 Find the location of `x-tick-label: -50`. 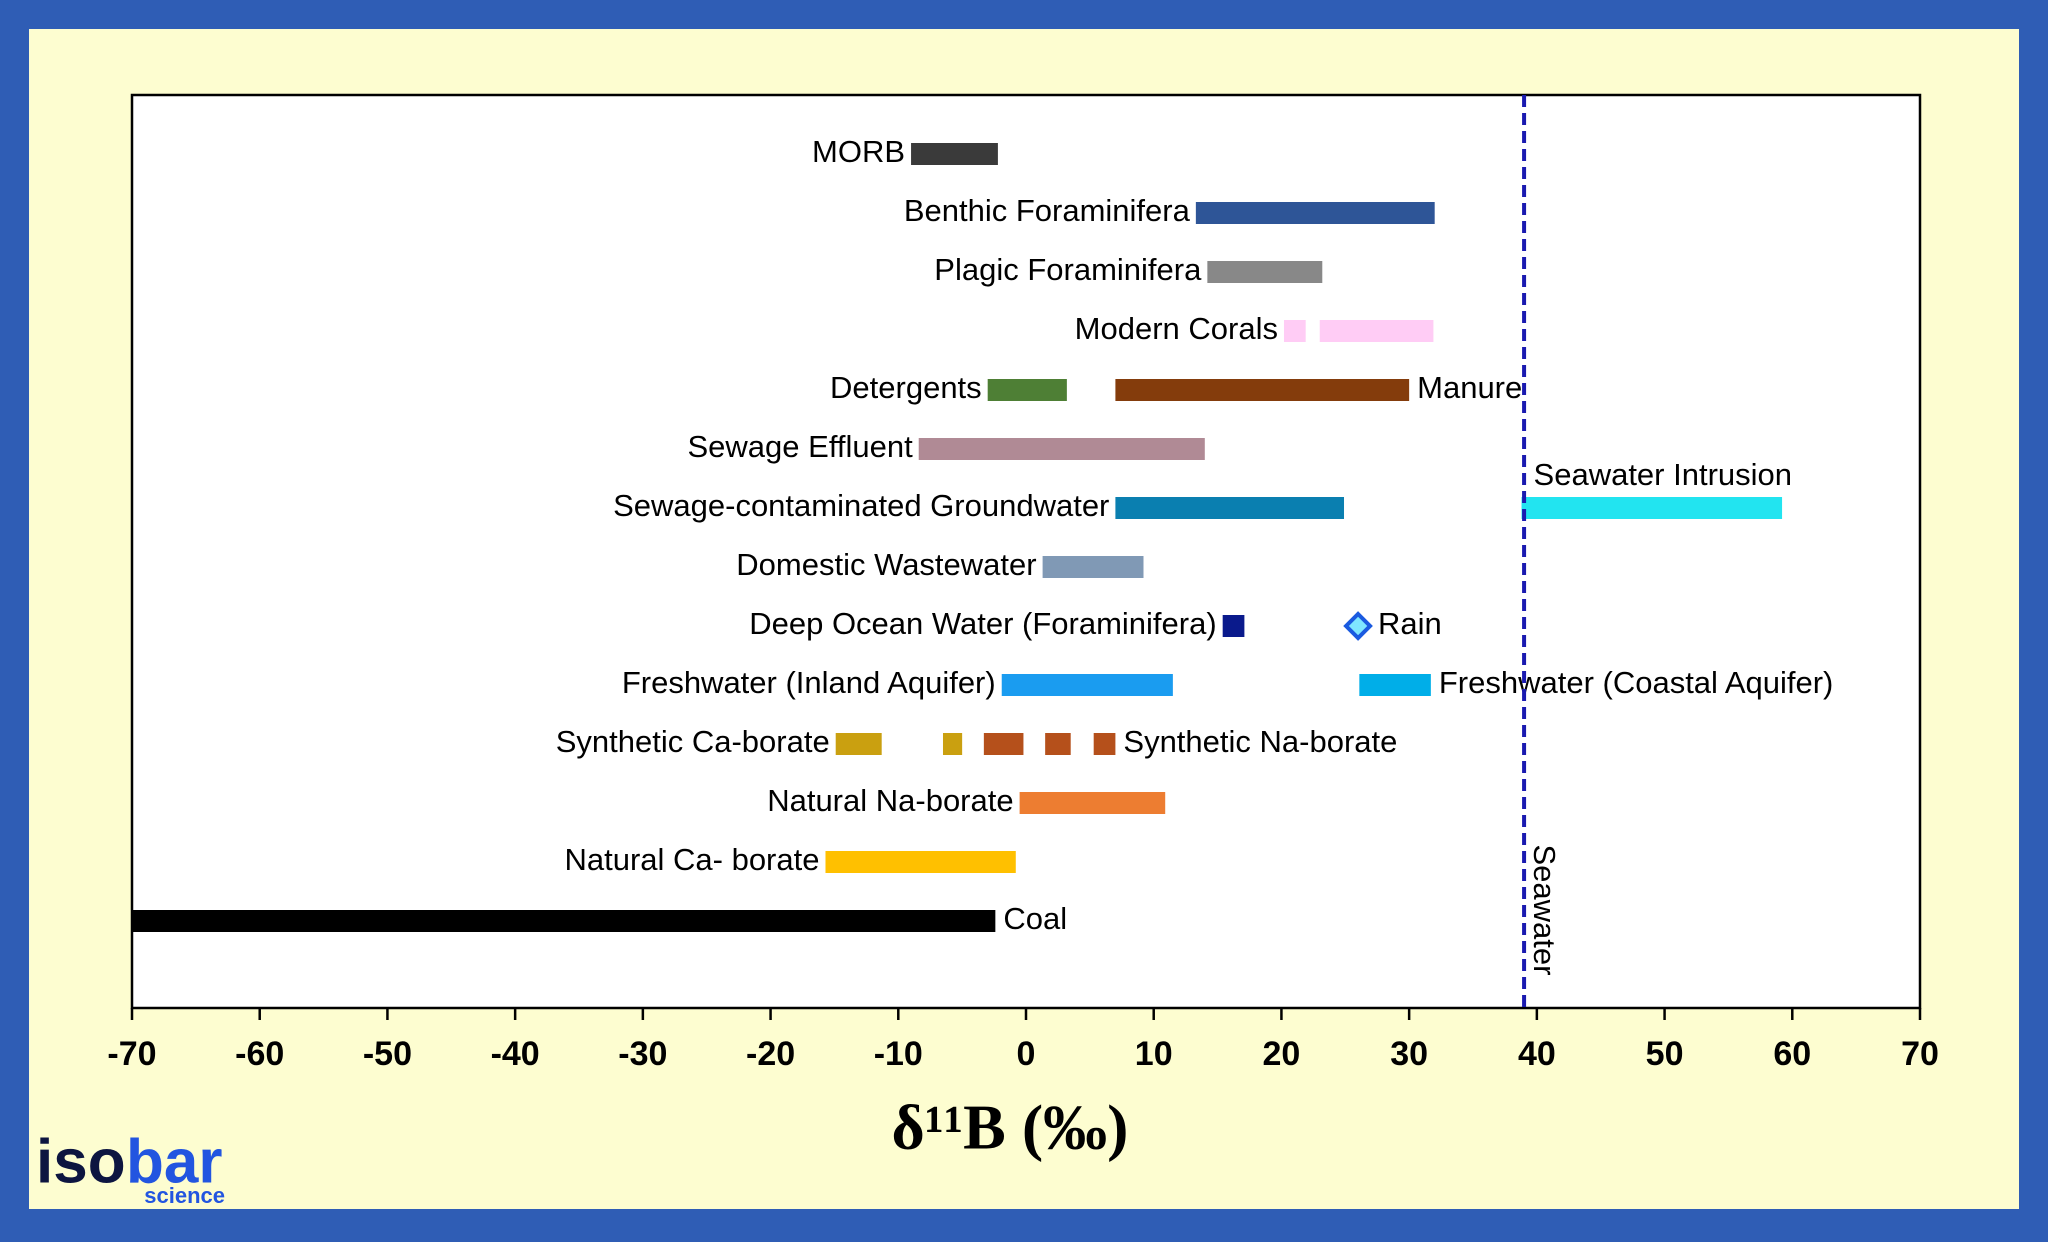

x-tick-label: -50 is located at coordinates (387, 1054).